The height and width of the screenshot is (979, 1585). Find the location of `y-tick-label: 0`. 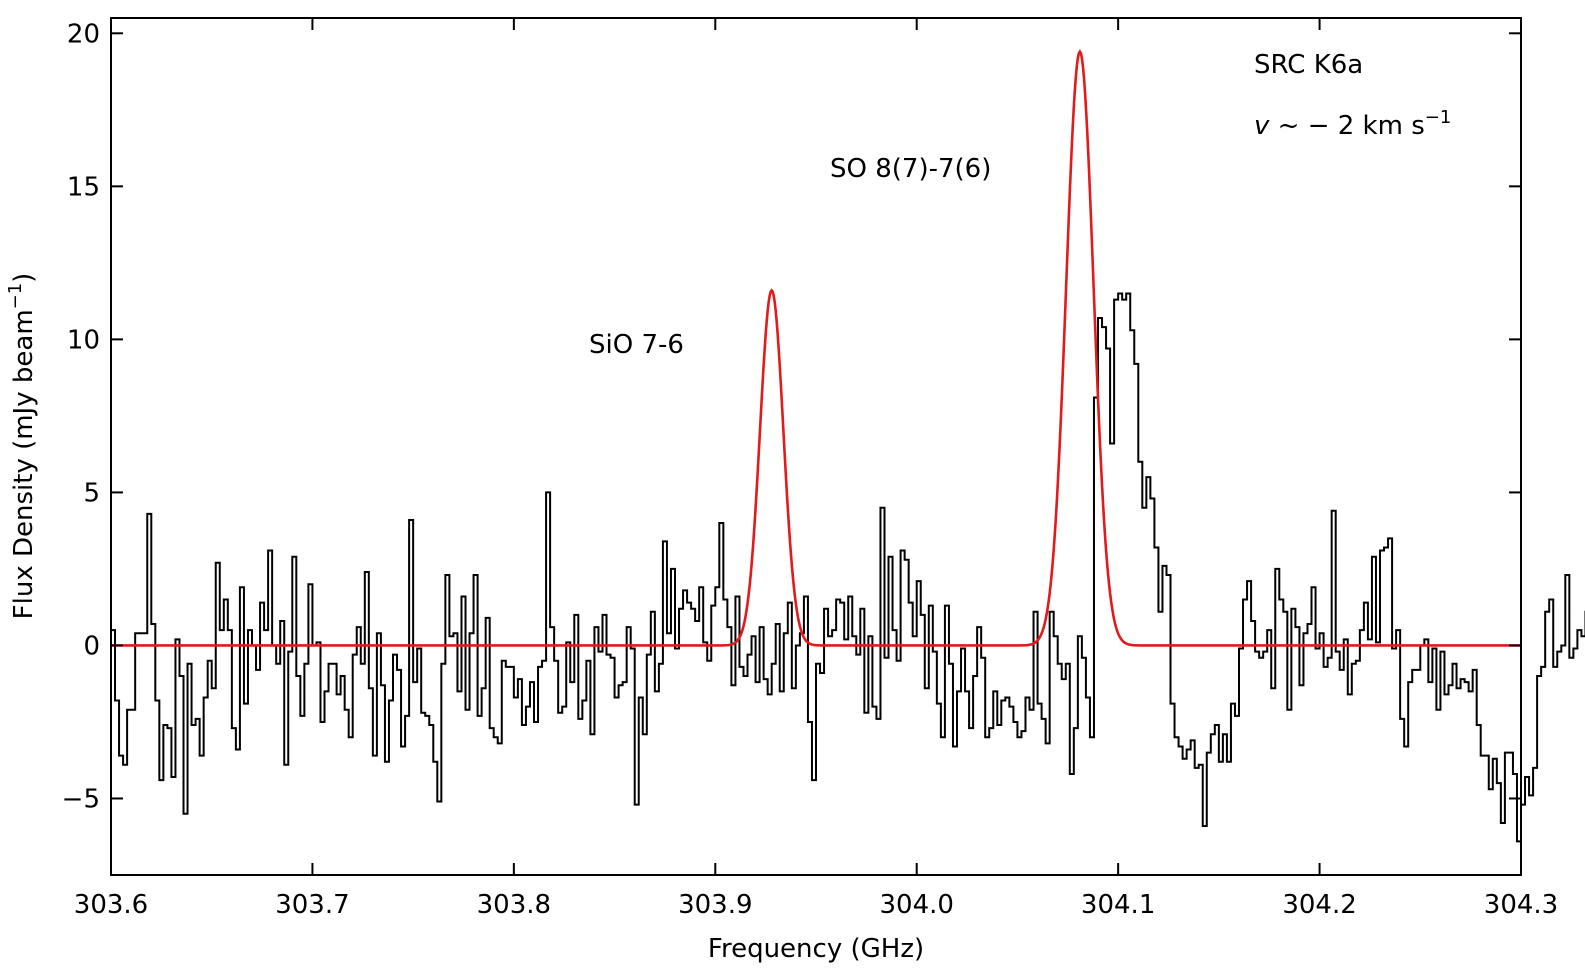

y-tick-label: 0 is located at coordinates (91, 646).